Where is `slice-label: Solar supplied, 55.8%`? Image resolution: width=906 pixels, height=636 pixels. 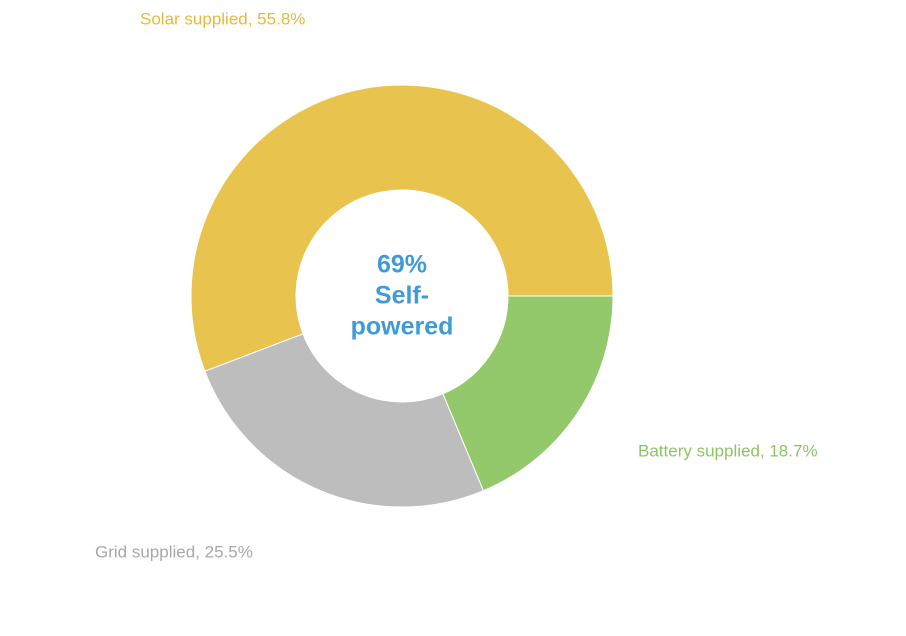
slice-label: Solar supplied, 55.8% is located at coordinates (222, 18).